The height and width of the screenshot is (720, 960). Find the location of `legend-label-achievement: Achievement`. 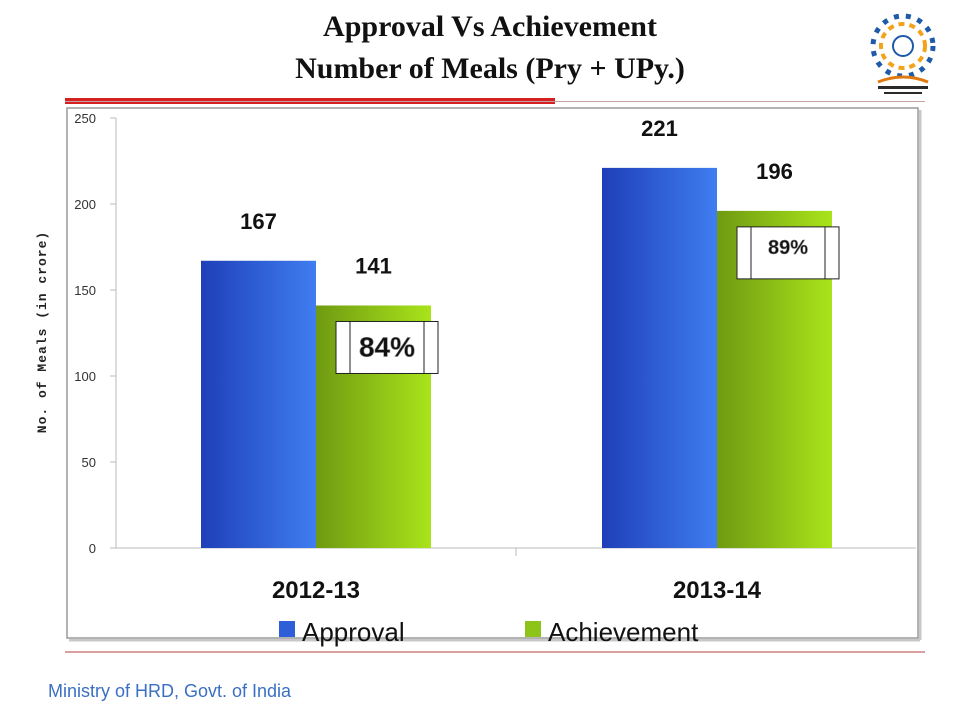

legend-label-achievement: Achievement is located at coordinates (623, 632).